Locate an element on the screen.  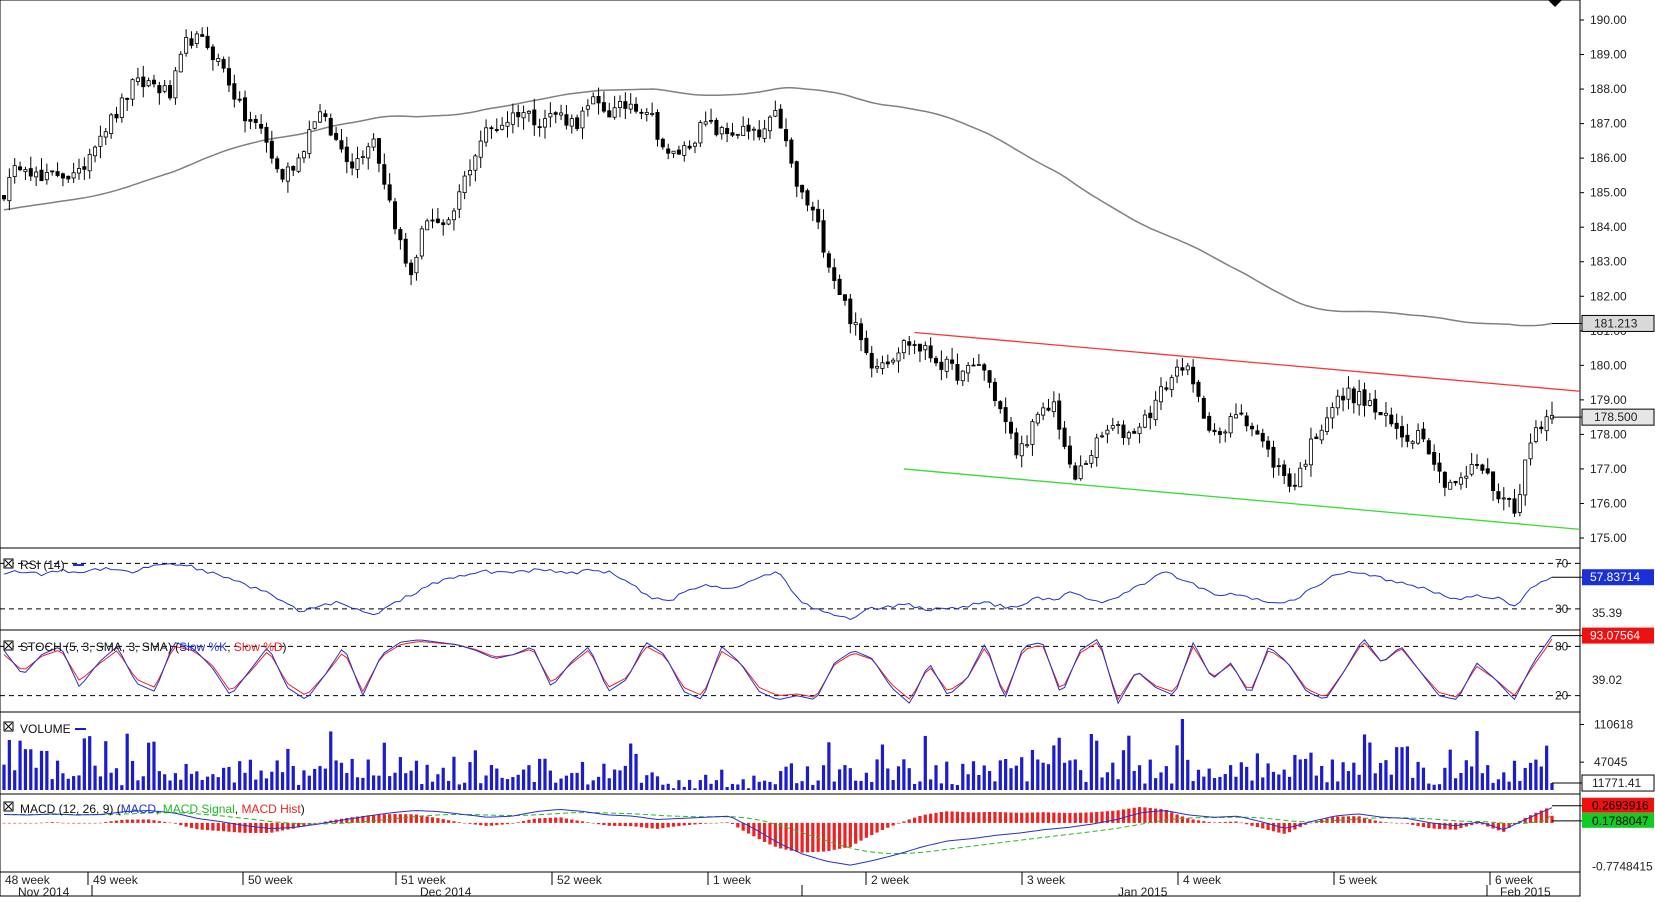
week-label: 48 week is located at coordinates (28, 880).